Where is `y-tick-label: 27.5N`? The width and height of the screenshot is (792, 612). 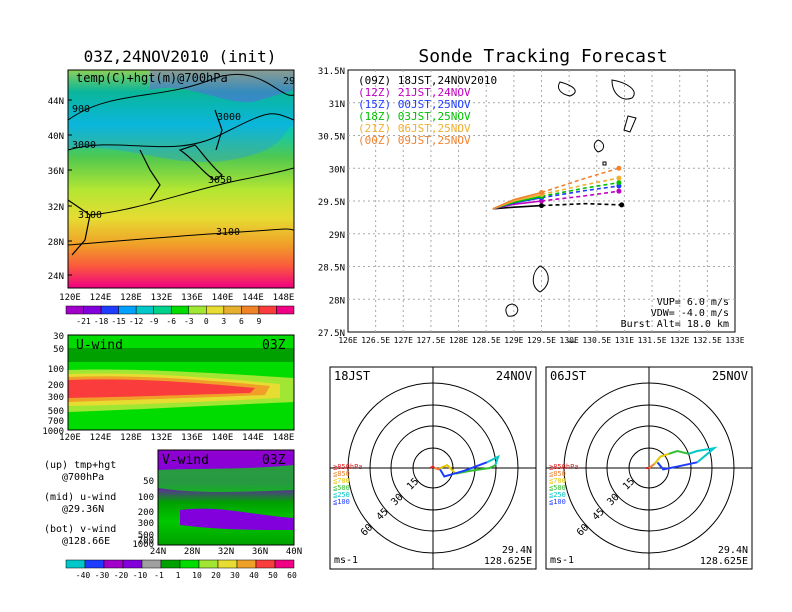
y-tick-label: 27.5N is located at coordinates (331, 334).